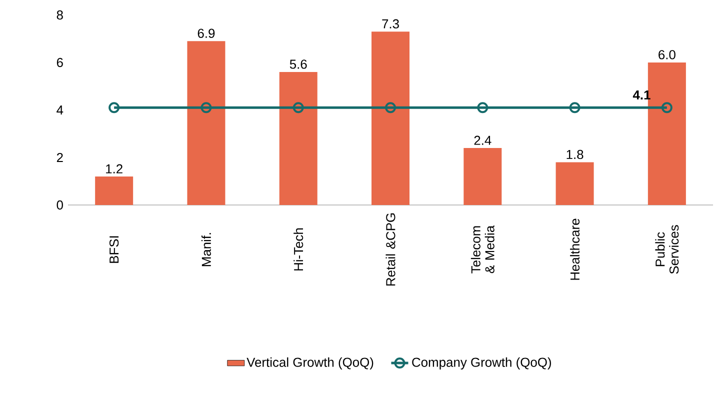  Describe the element at coordinates (298, 64) in the screenshot. I see `data-label: 5.6` at that location.